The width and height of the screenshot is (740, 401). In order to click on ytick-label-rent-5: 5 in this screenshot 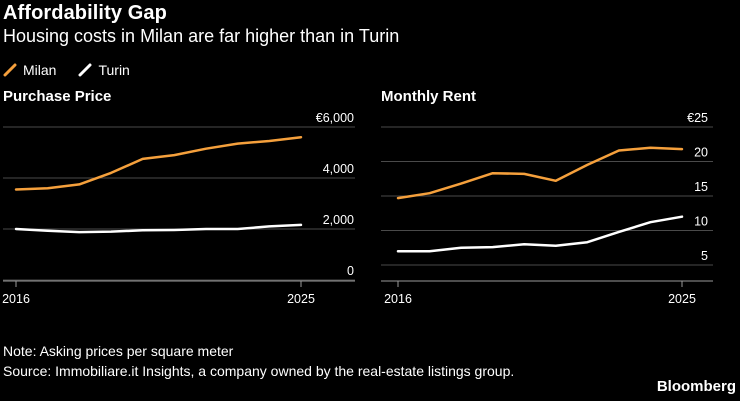, I will do `click(704, 256)`.